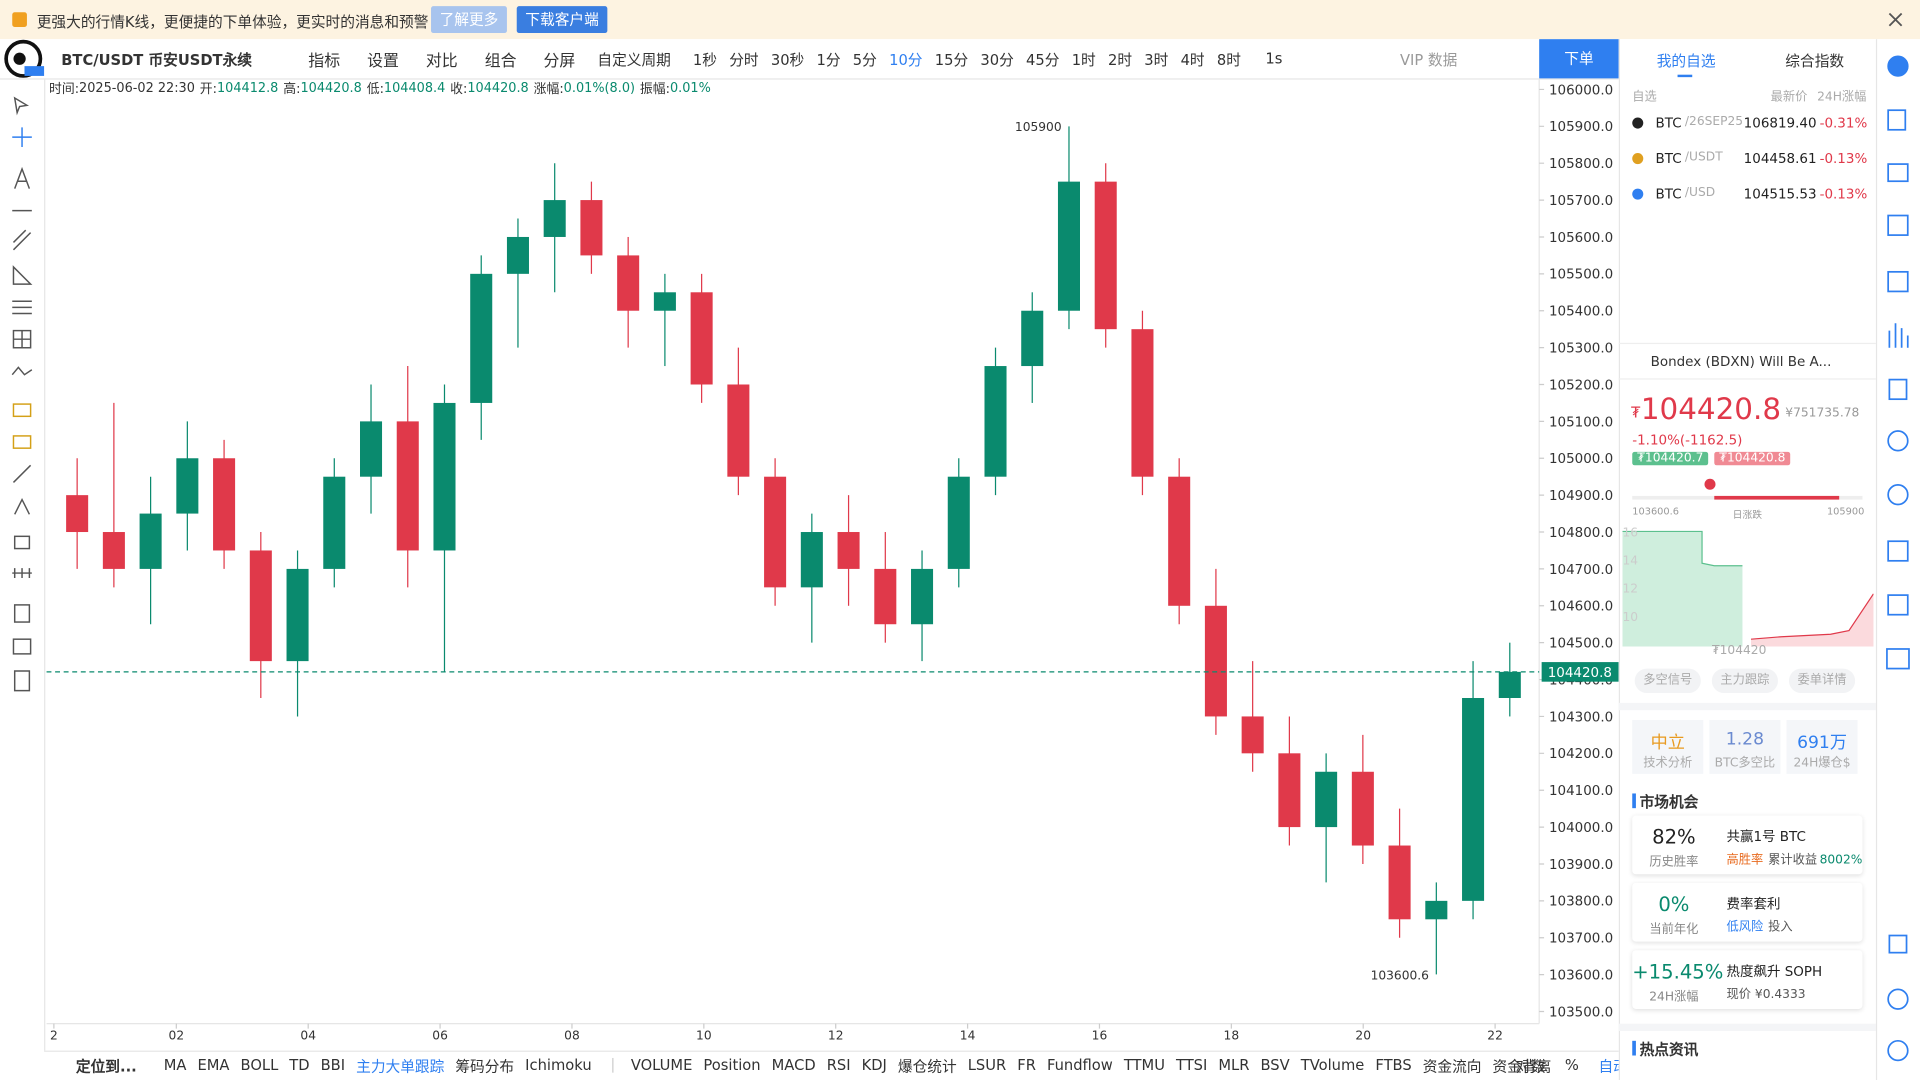 The width and height of the screenshot is (1920, 1080). I want to click on period-button: 4时, so click(1192, 59).